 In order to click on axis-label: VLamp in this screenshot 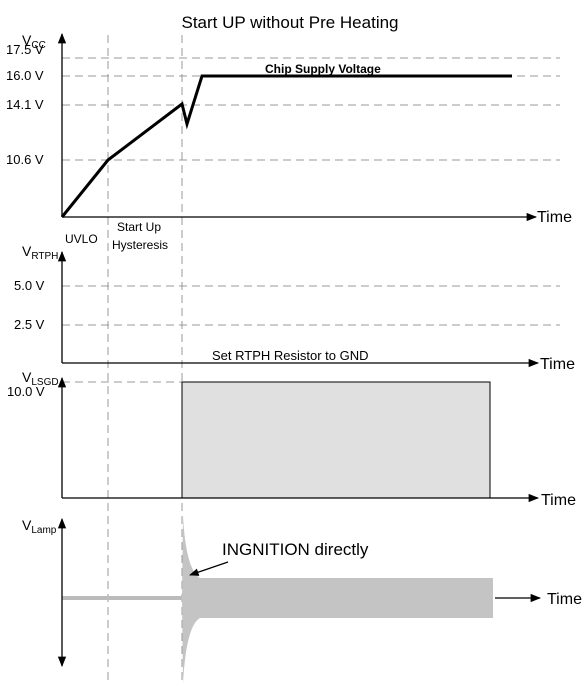, I will do `click(39, 526)`.